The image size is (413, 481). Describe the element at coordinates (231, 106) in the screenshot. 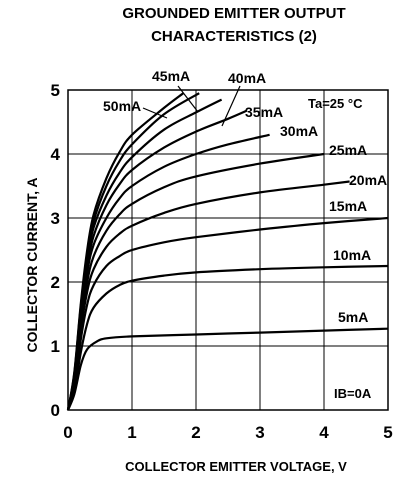

I see `leader-line-40mA` at that location.